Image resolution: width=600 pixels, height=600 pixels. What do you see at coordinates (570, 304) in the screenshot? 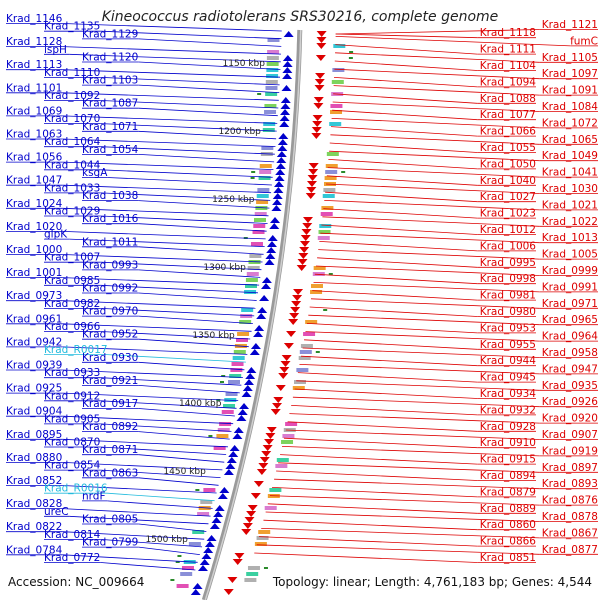
I see `gene-label: Krad_0971` at bounding box center [570, 304].